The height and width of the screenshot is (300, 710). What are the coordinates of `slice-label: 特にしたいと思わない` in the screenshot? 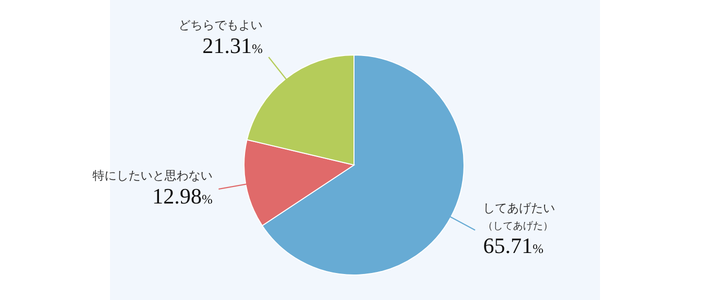 It's located at (152, 175).